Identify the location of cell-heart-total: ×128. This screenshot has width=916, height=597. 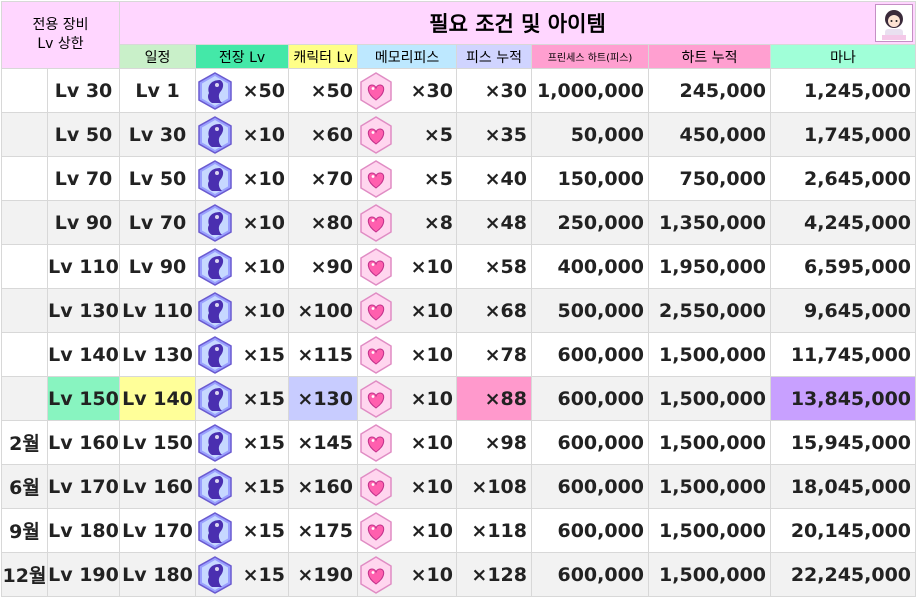
(494, 574).